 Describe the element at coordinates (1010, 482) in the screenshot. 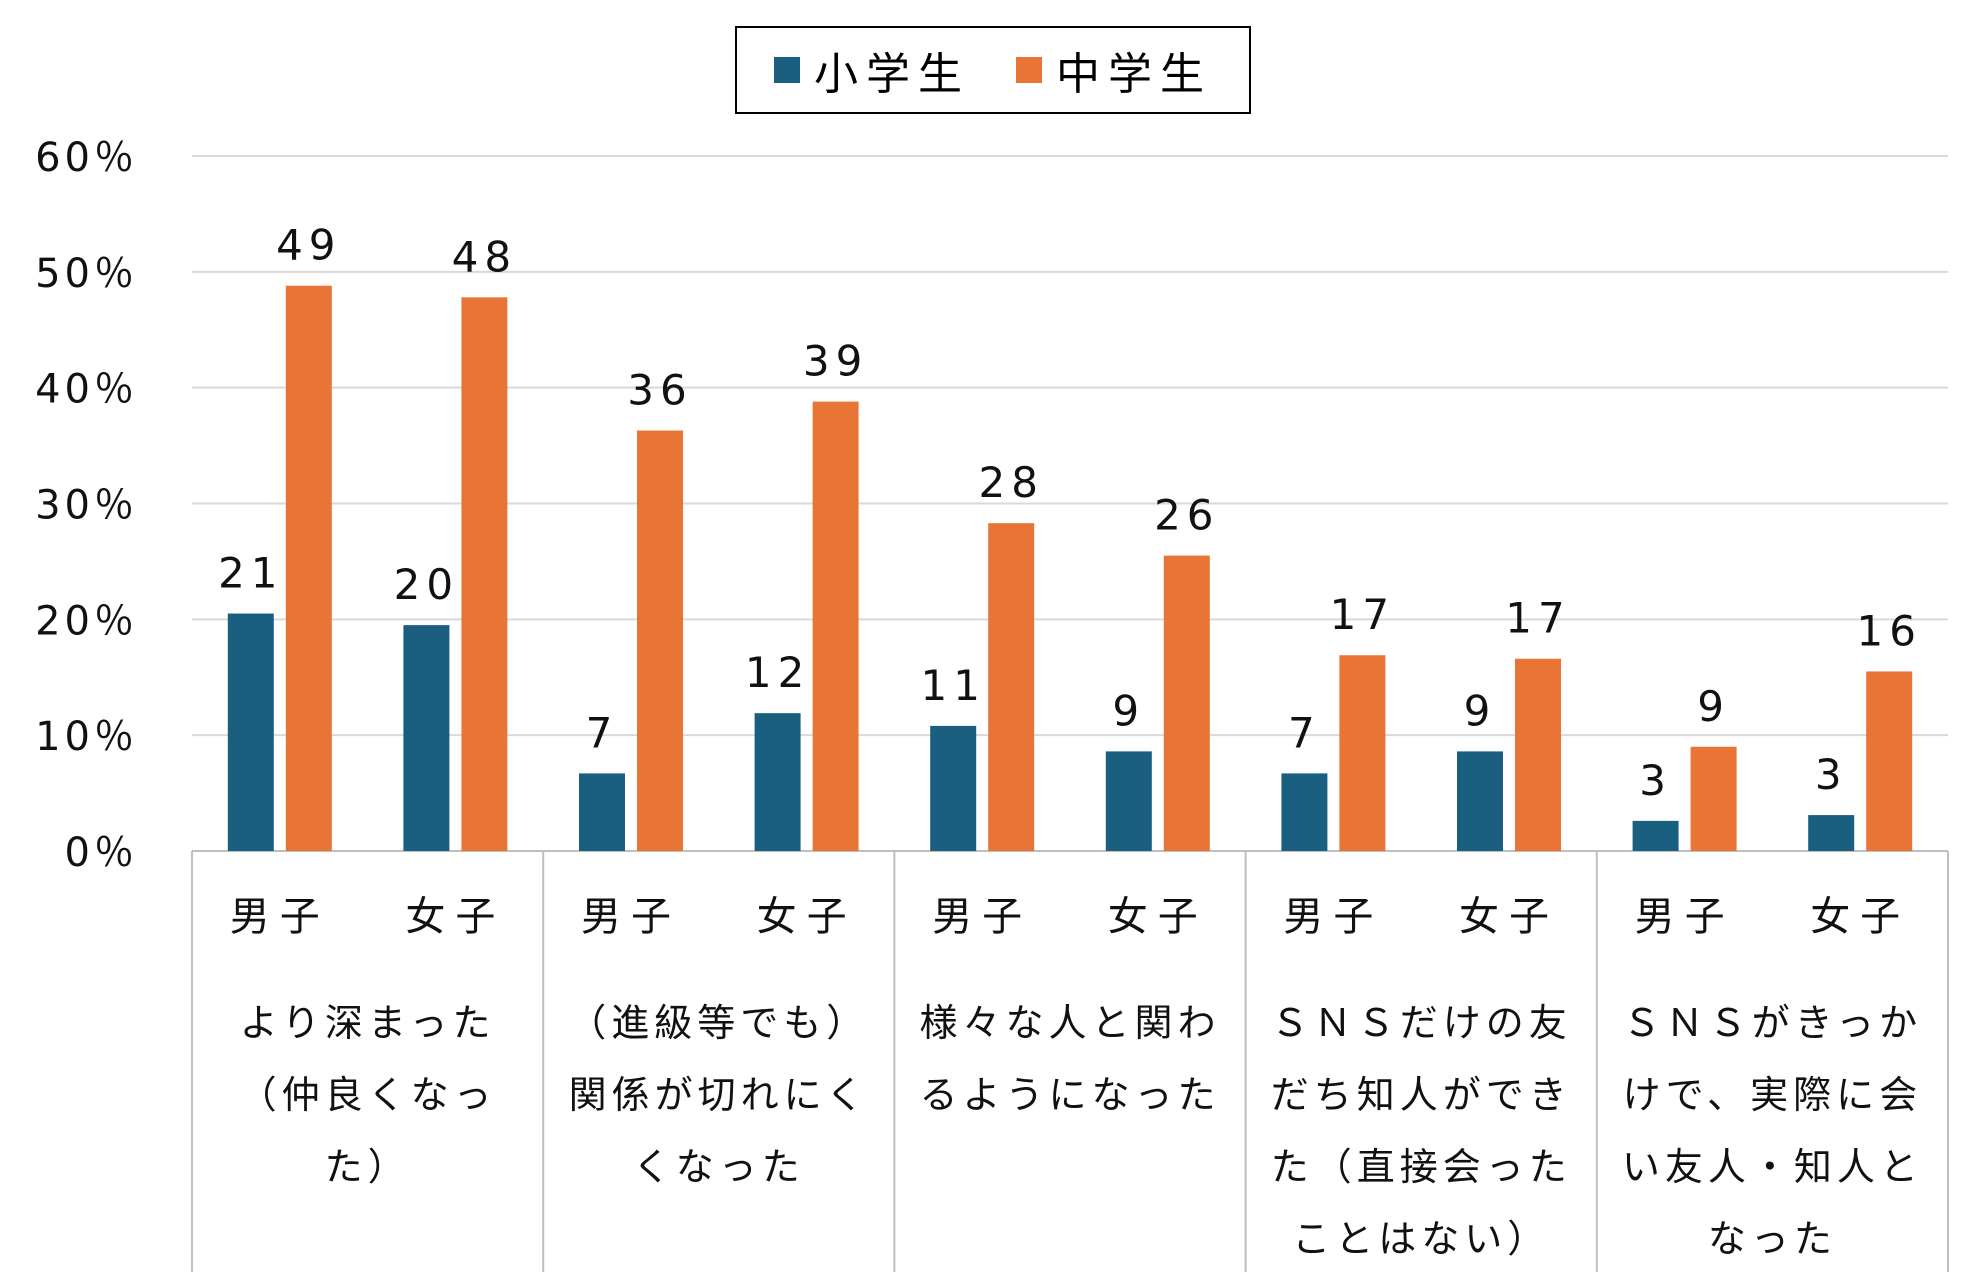

I see `data-label-junior-high: 28` at that location.